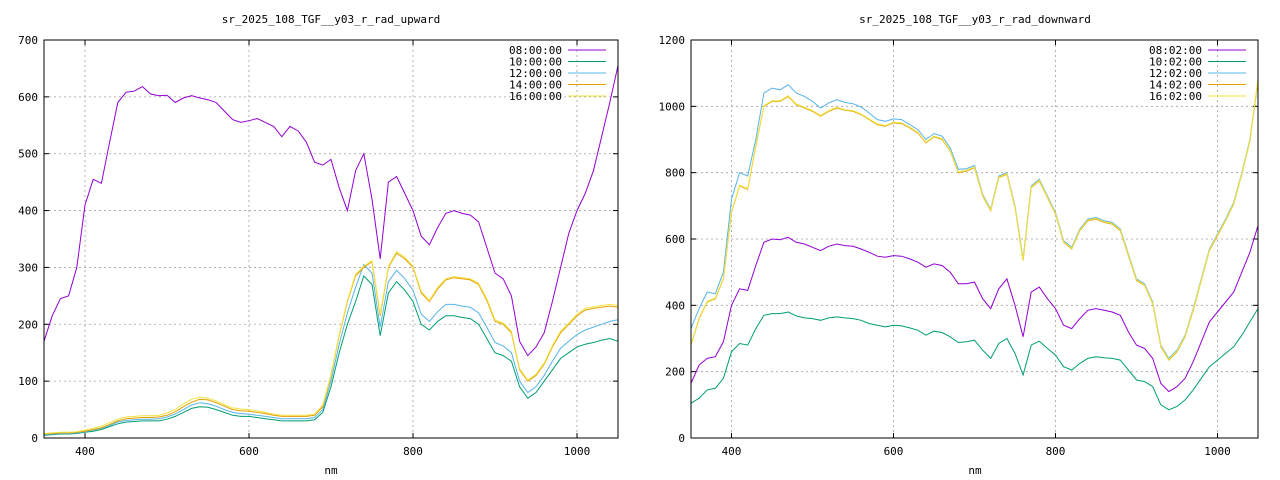 The height and width of the screenshot is (480, 1280). Describe the element at coordinates (28, 40) in the screenshot. I see `y-tick-label: 700` at that location.